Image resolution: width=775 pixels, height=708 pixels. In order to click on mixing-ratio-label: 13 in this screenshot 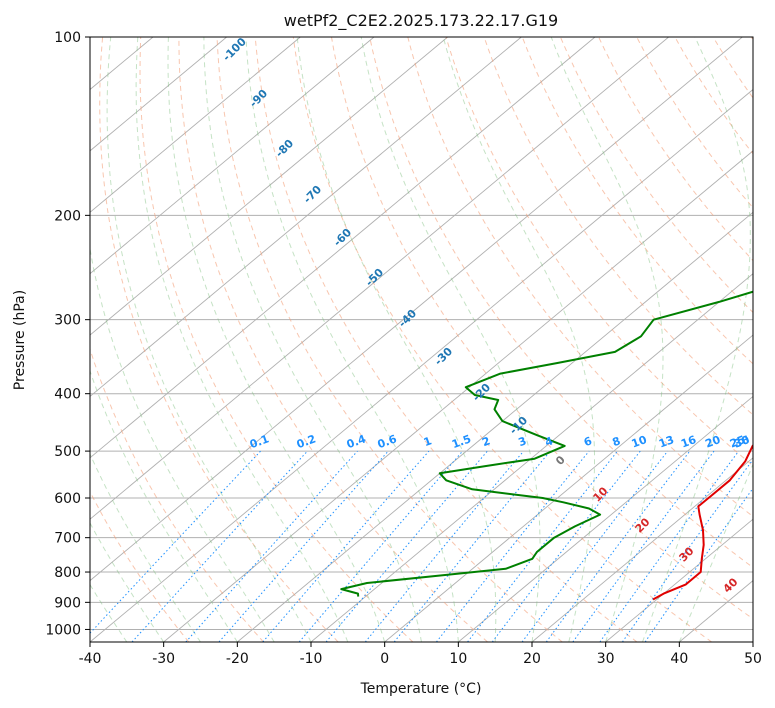, I will do `click(666, 441)`.